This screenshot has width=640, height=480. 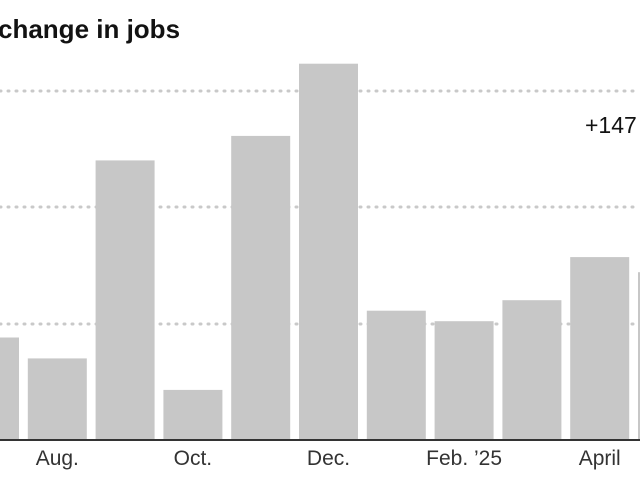 I want to click on x-axis-ticks: Aug. Oct. Dec. Feb. ’25 April, so click(x=328, y=458).